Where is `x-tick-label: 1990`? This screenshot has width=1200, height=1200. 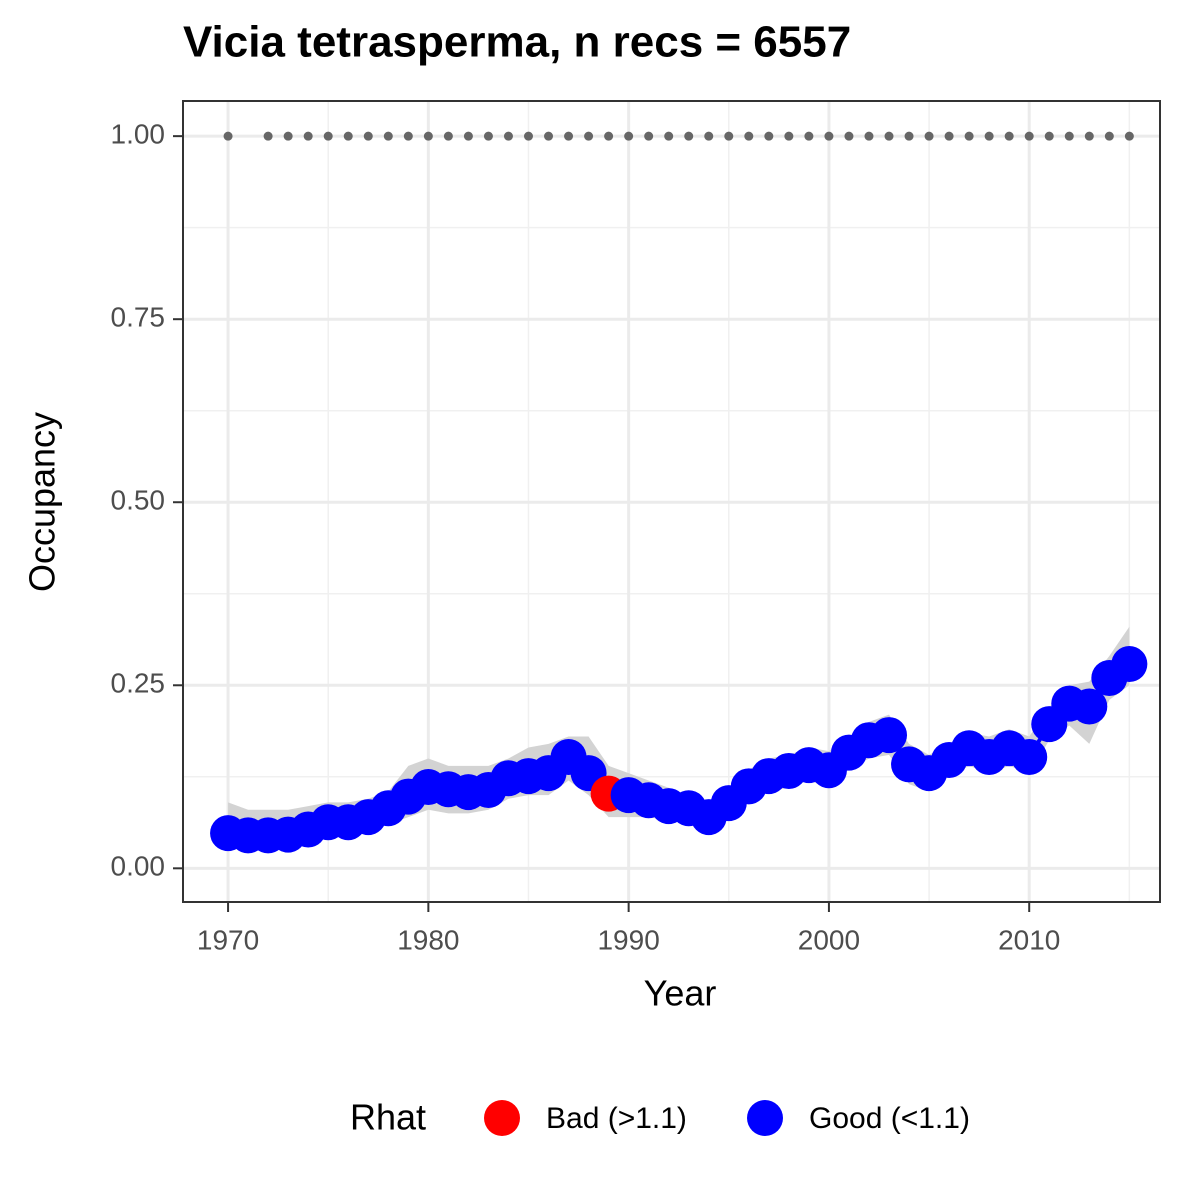 x-tick-label: 1990 is located at coordinates (628, 939).